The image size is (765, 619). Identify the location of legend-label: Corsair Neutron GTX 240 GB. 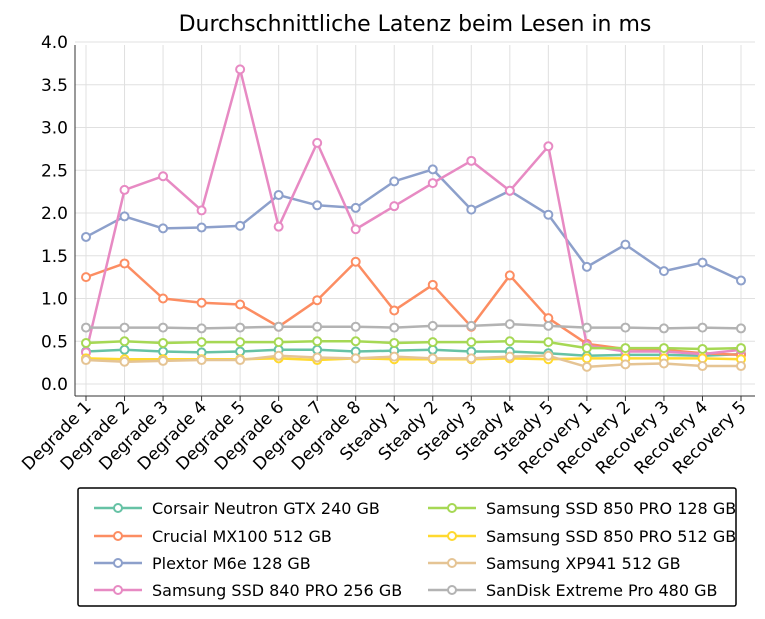
(266, 508).